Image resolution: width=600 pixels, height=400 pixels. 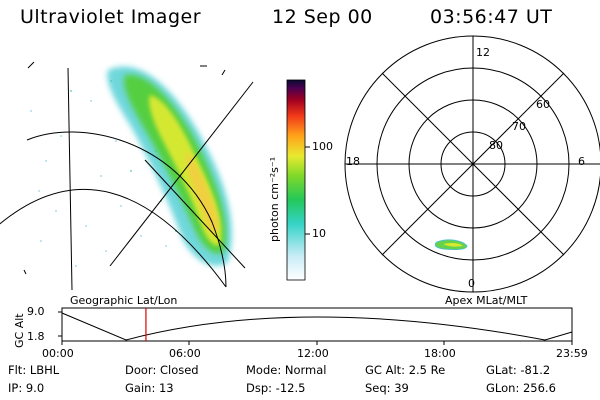 What do you see at coordinates (149, 388) in the screenshot?
I see `gain-status: Gain: 13` at bounding box center [149, 388].